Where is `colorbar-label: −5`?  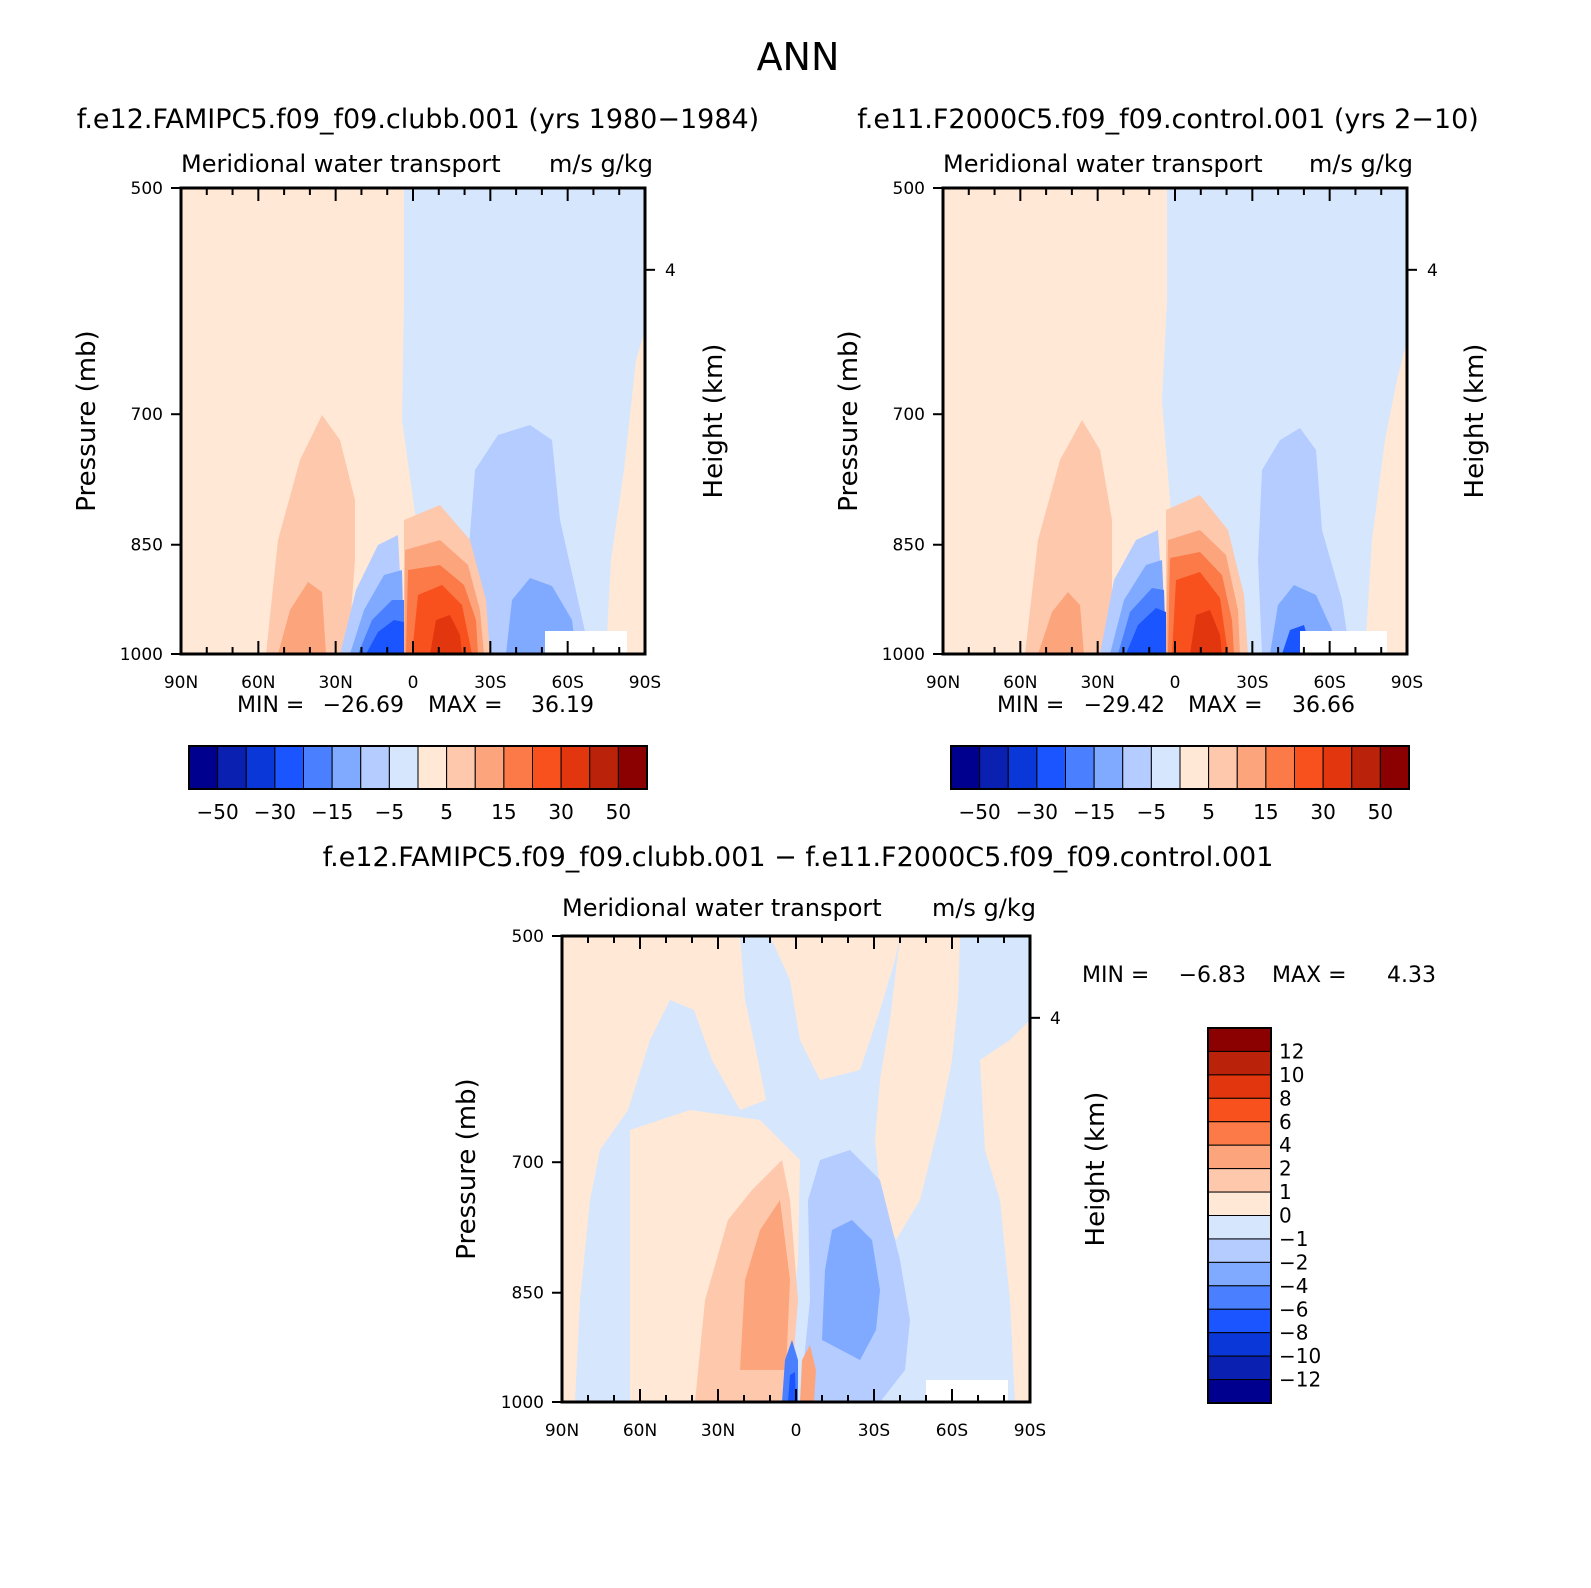 colorbar-label: −5 is located at coordinates (389, 812).